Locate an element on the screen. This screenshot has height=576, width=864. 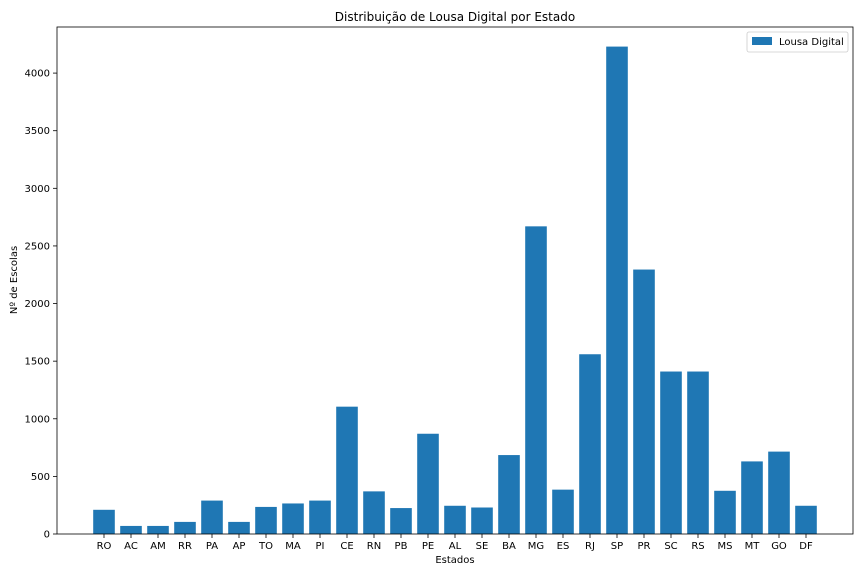
bar-pb is located at coordinates (401, 521).